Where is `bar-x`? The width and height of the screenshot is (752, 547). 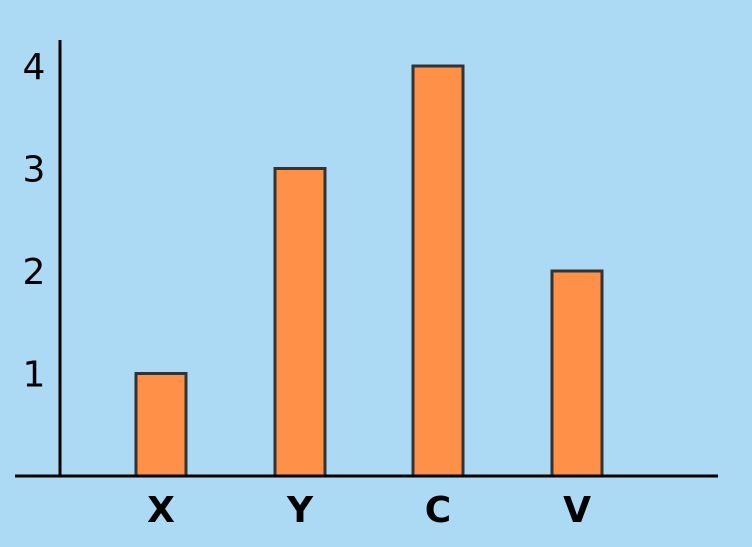 bar-x is located at coordinates (161, 425).